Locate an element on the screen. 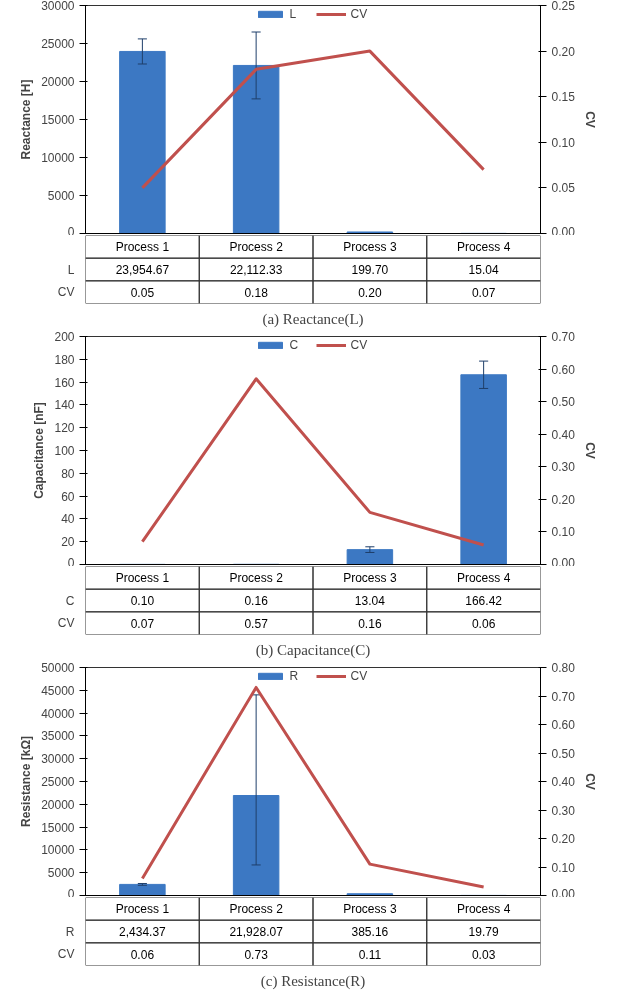 The image size is (624, 1004). data-label: 0.05 is located at coordinates (142, 292).